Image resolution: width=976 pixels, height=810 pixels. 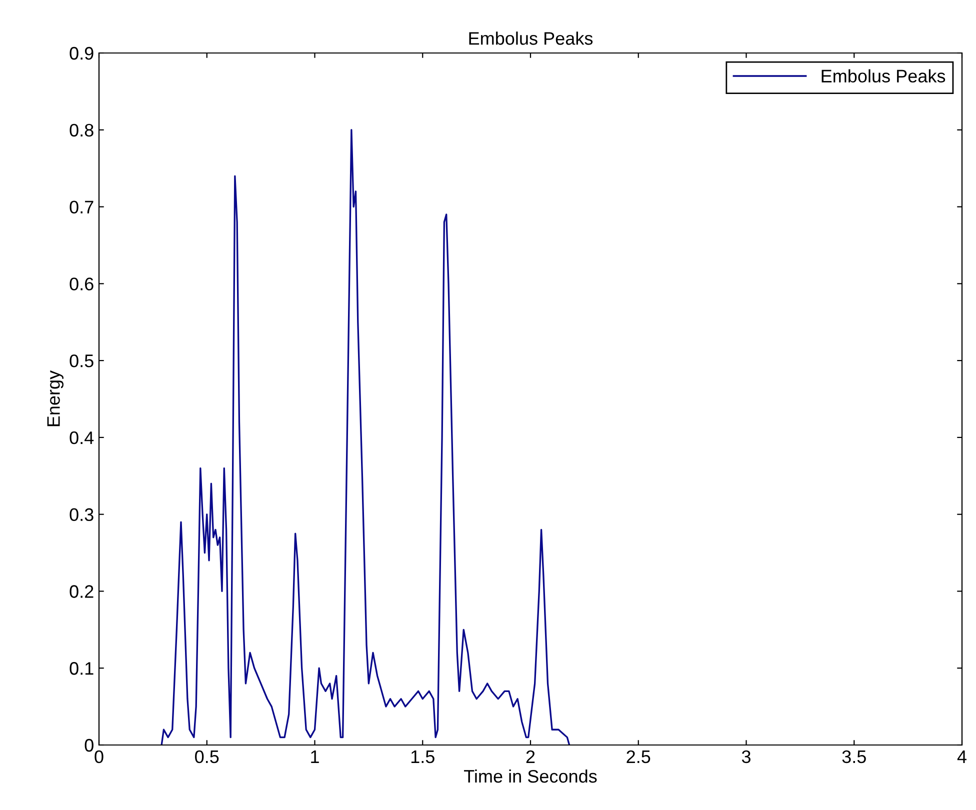 What do you see at coordinates (638, 757) in the screenshot?
I see `x-tick-label: 2.5` at bounding box center [638, 757].